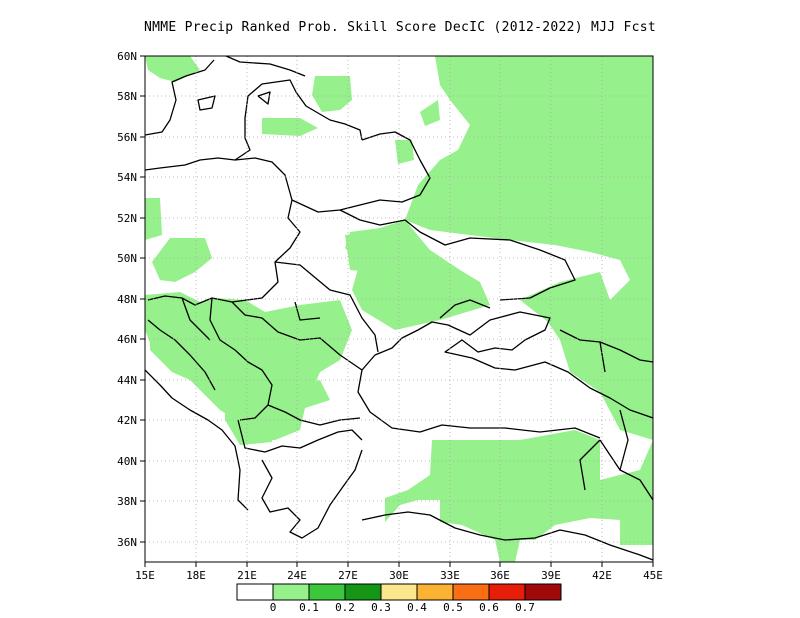 Image resolution: width=800 pixels, height=618 pixels. I want to click on skill-region-turkey-south, so click(519, 496).